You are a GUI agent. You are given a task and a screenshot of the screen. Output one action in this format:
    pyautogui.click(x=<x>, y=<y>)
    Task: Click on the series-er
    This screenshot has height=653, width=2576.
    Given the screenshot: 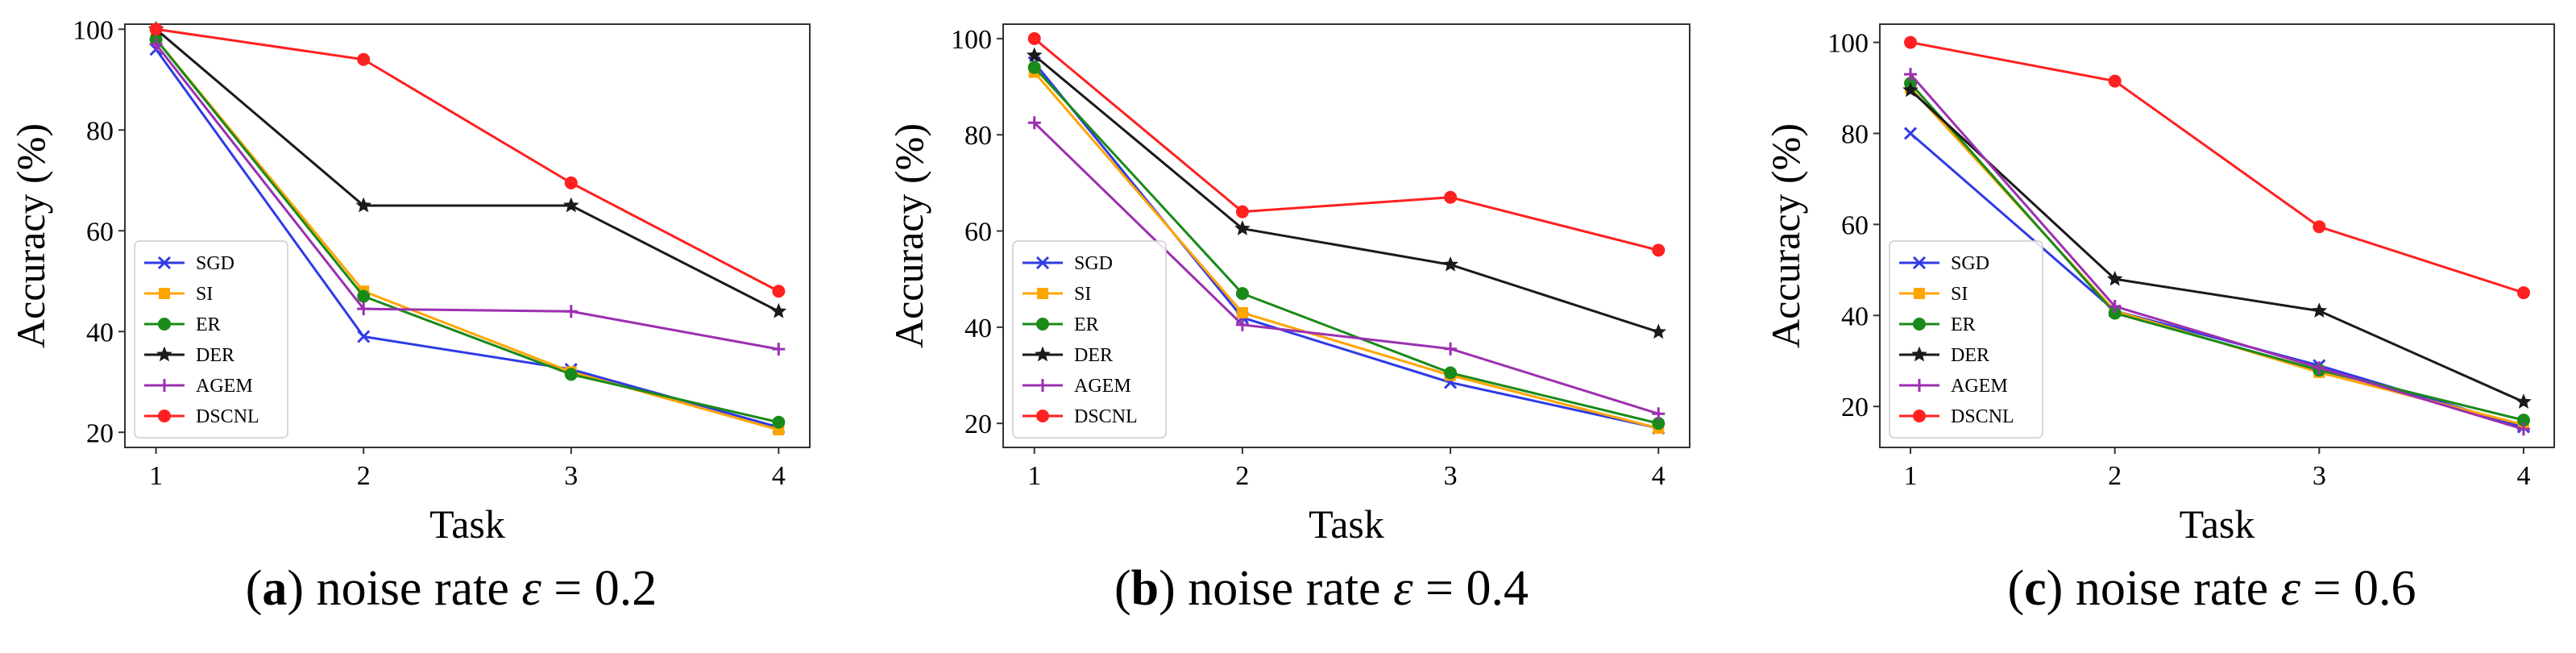 What is the action you would take?
    pyautogui.click(x=2217, y=252)
    